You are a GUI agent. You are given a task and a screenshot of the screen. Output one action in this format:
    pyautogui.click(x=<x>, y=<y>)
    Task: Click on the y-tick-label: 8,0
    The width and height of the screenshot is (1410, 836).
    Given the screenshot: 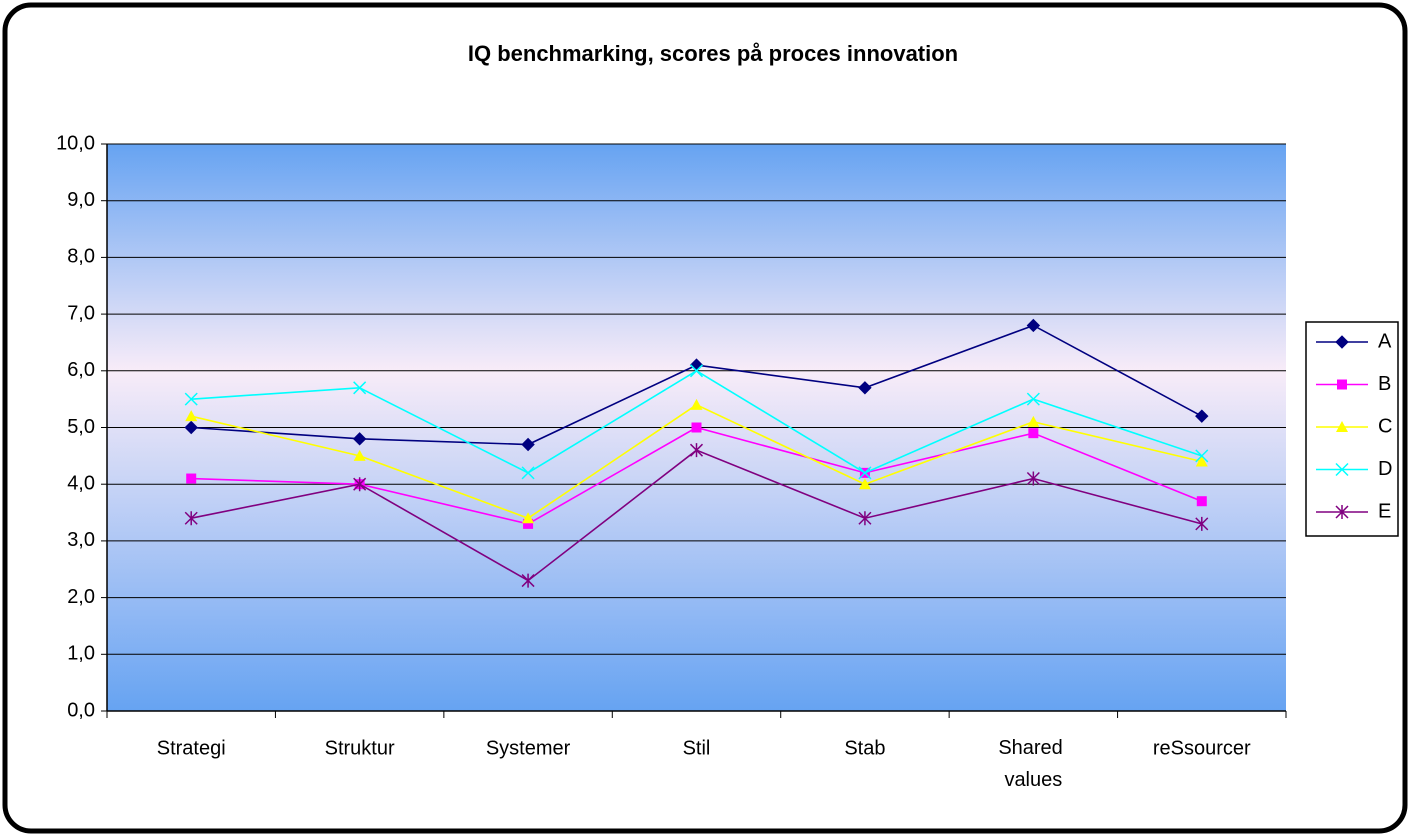 What is the action you would take?
    pyautogui.click(x=81, y=257)
    